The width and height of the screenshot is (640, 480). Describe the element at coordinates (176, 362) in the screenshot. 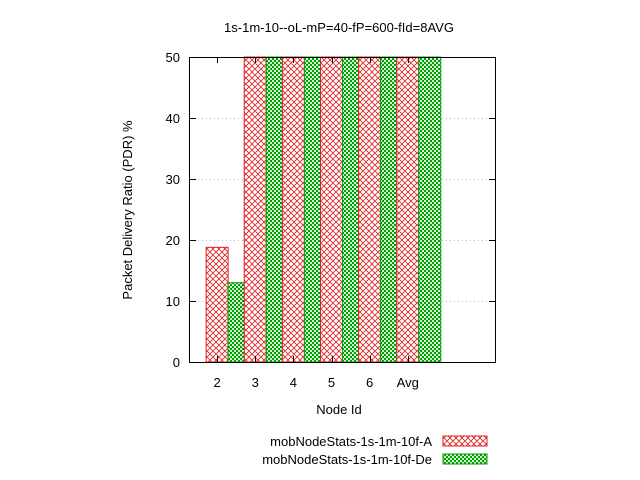

I see `y-tick-label: 0` at that location.